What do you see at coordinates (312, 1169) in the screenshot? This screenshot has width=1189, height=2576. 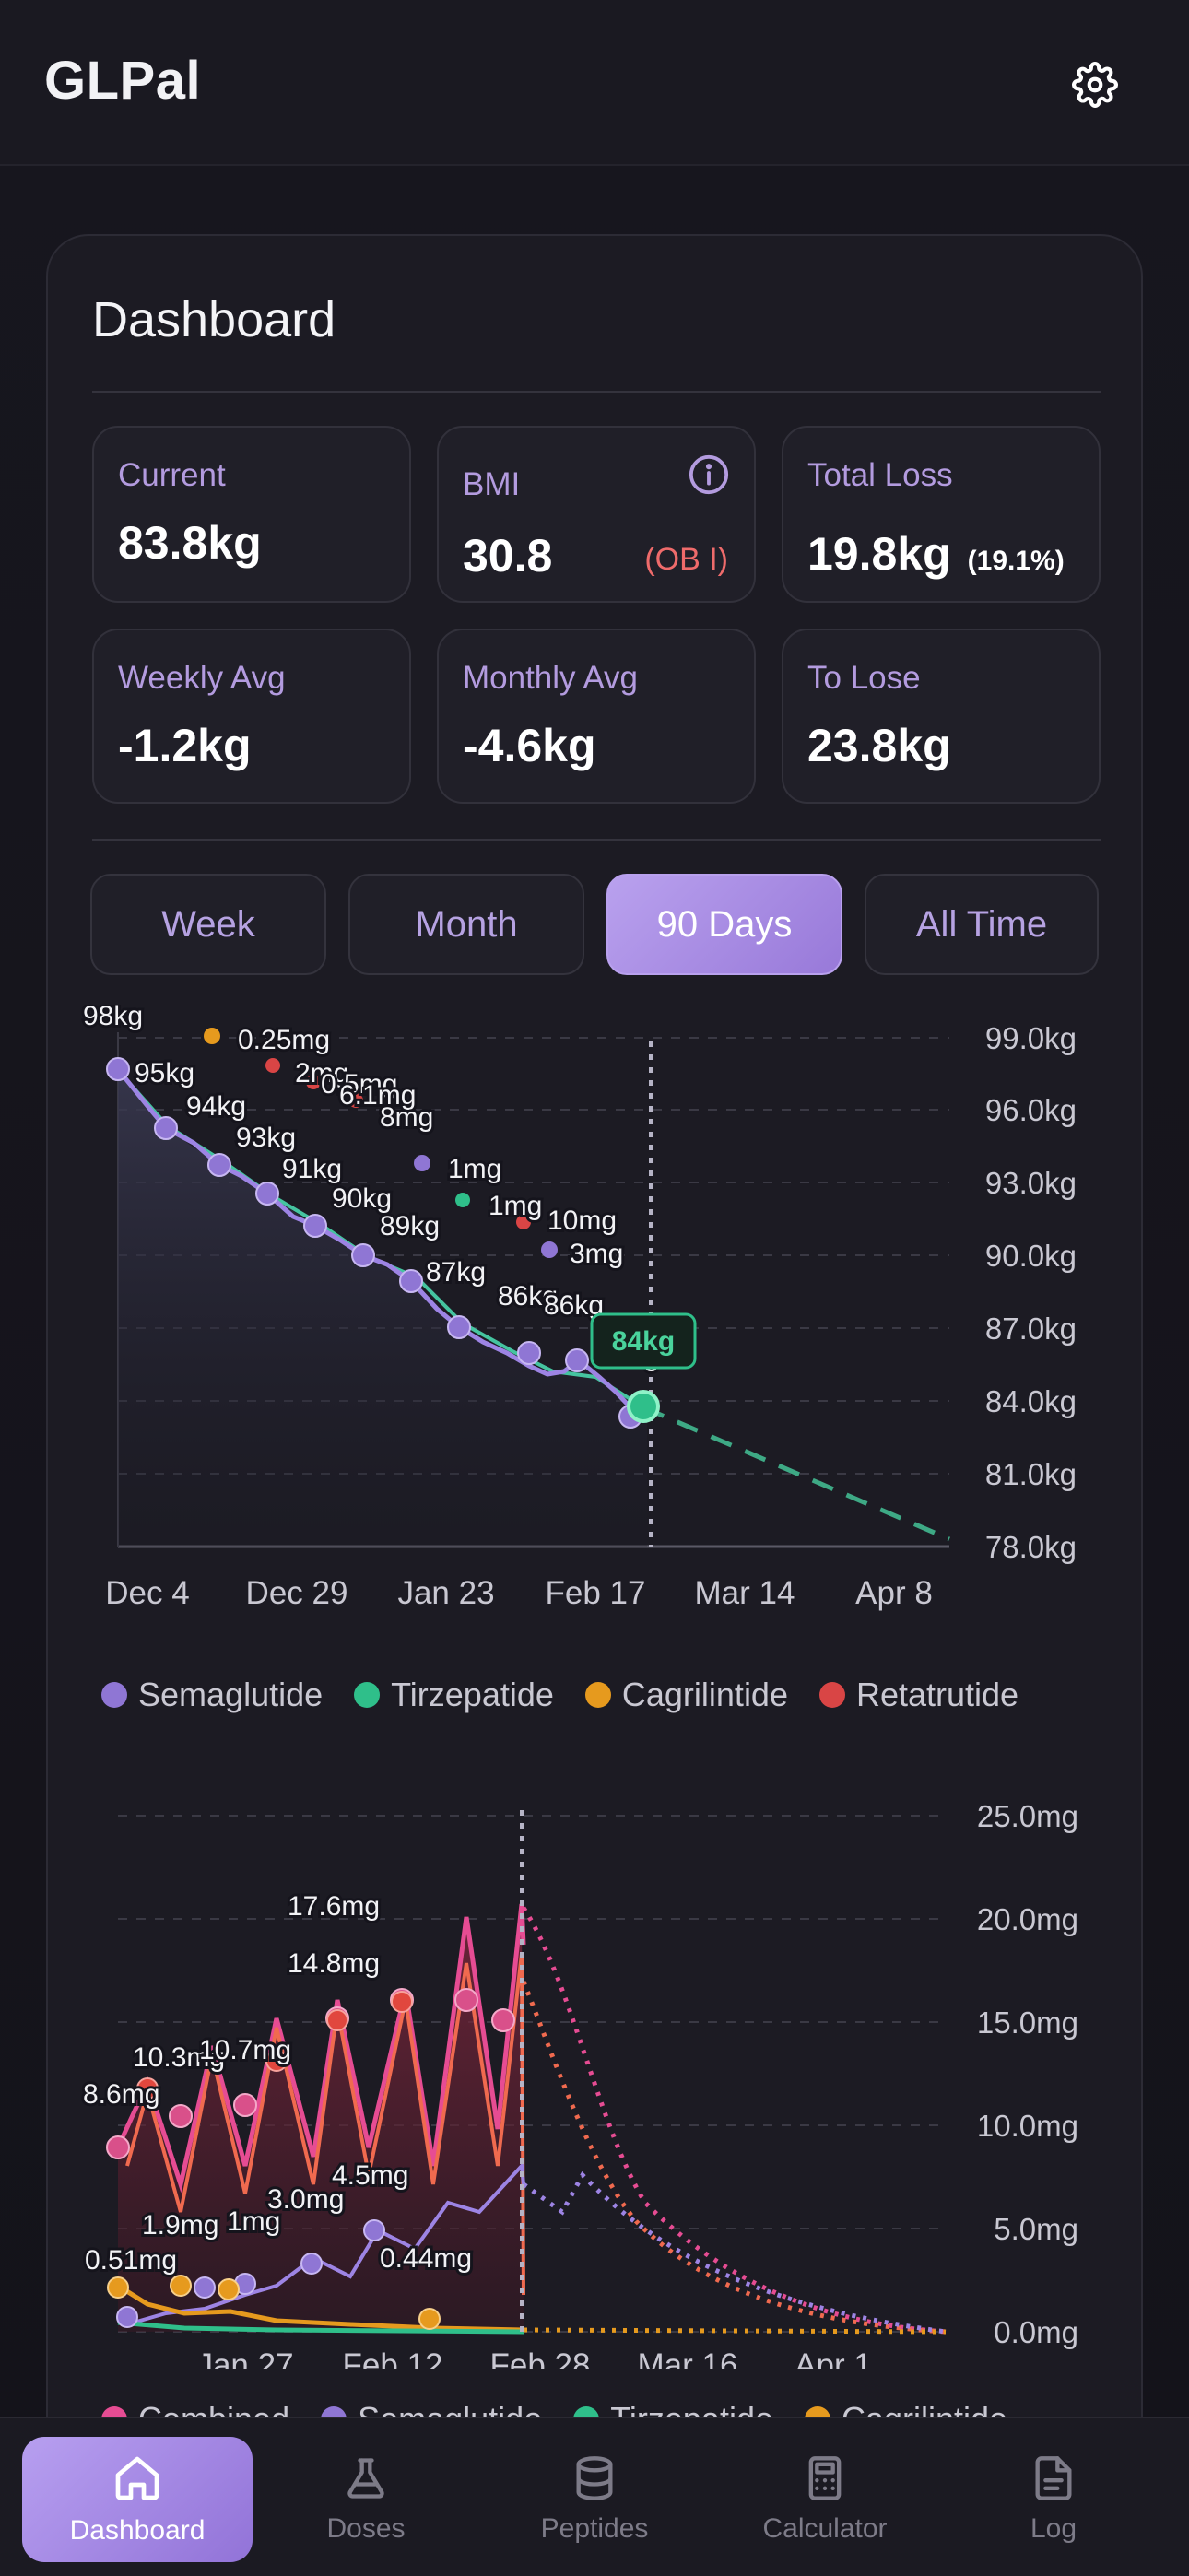 I see `weight-label: 91kg` at bounding box center [312, 1169].